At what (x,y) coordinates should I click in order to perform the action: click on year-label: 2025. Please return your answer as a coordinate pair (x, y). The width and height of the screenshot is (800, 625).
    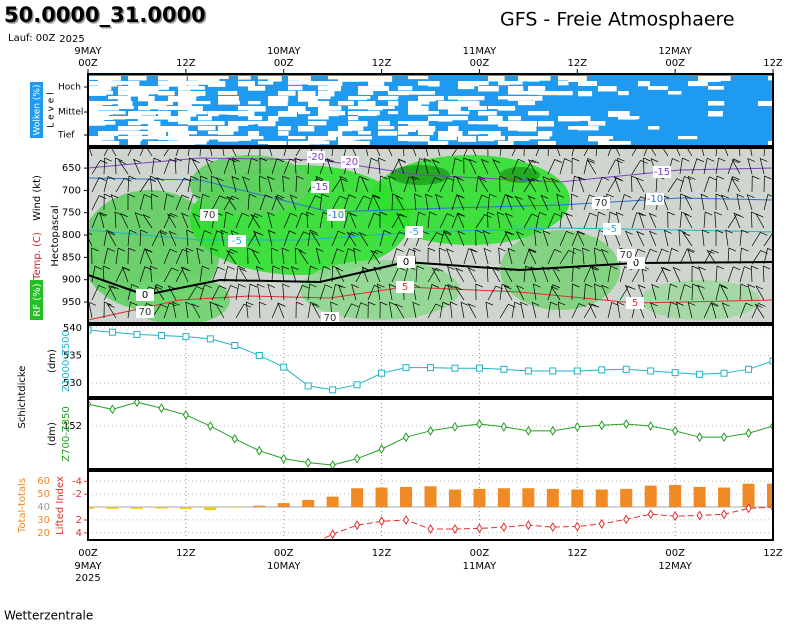
    Looking at the image, I should click on (71, 39).